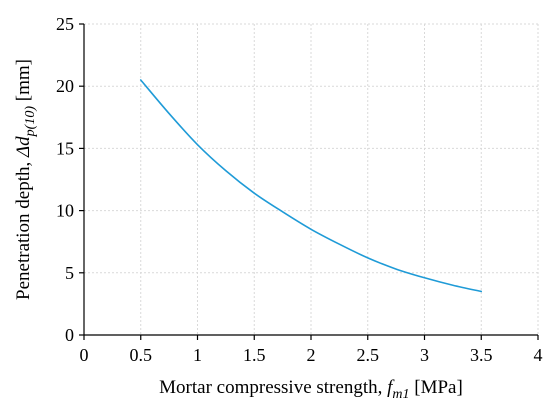 Image resolution: width=550 pixels, height=409 pixels. Describe the element at coordinates (65, 86) in the screenshot. I see `y-tick-label: 20` at that location.